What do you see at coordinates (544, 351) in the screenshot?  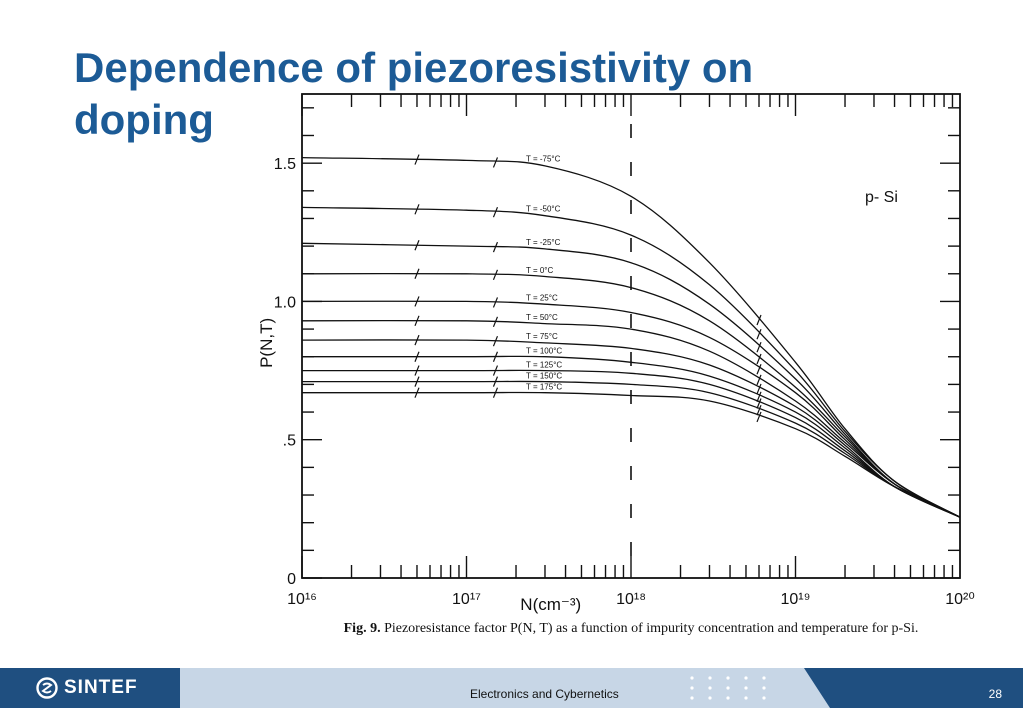 I see `series-label: T = 100°C` at bounding box center [544, 351].